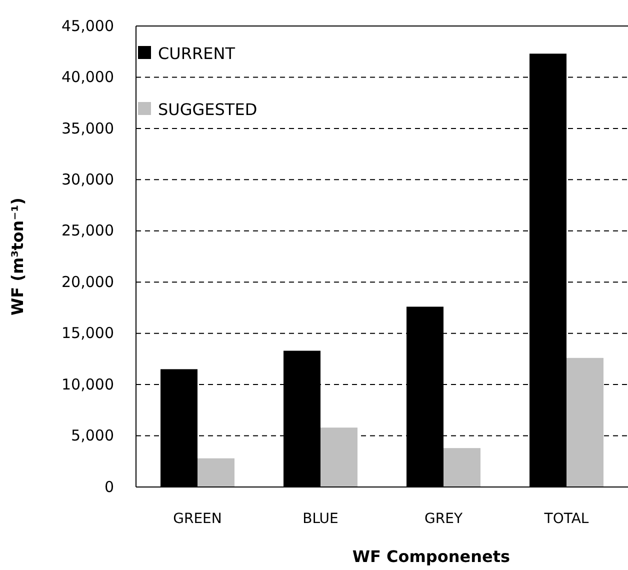 The height and width of the screenshot is (570, 628). Describe the element at coordinates (88, 25) in the screenshot. I see `y-tick-label: 45,000` at that location.